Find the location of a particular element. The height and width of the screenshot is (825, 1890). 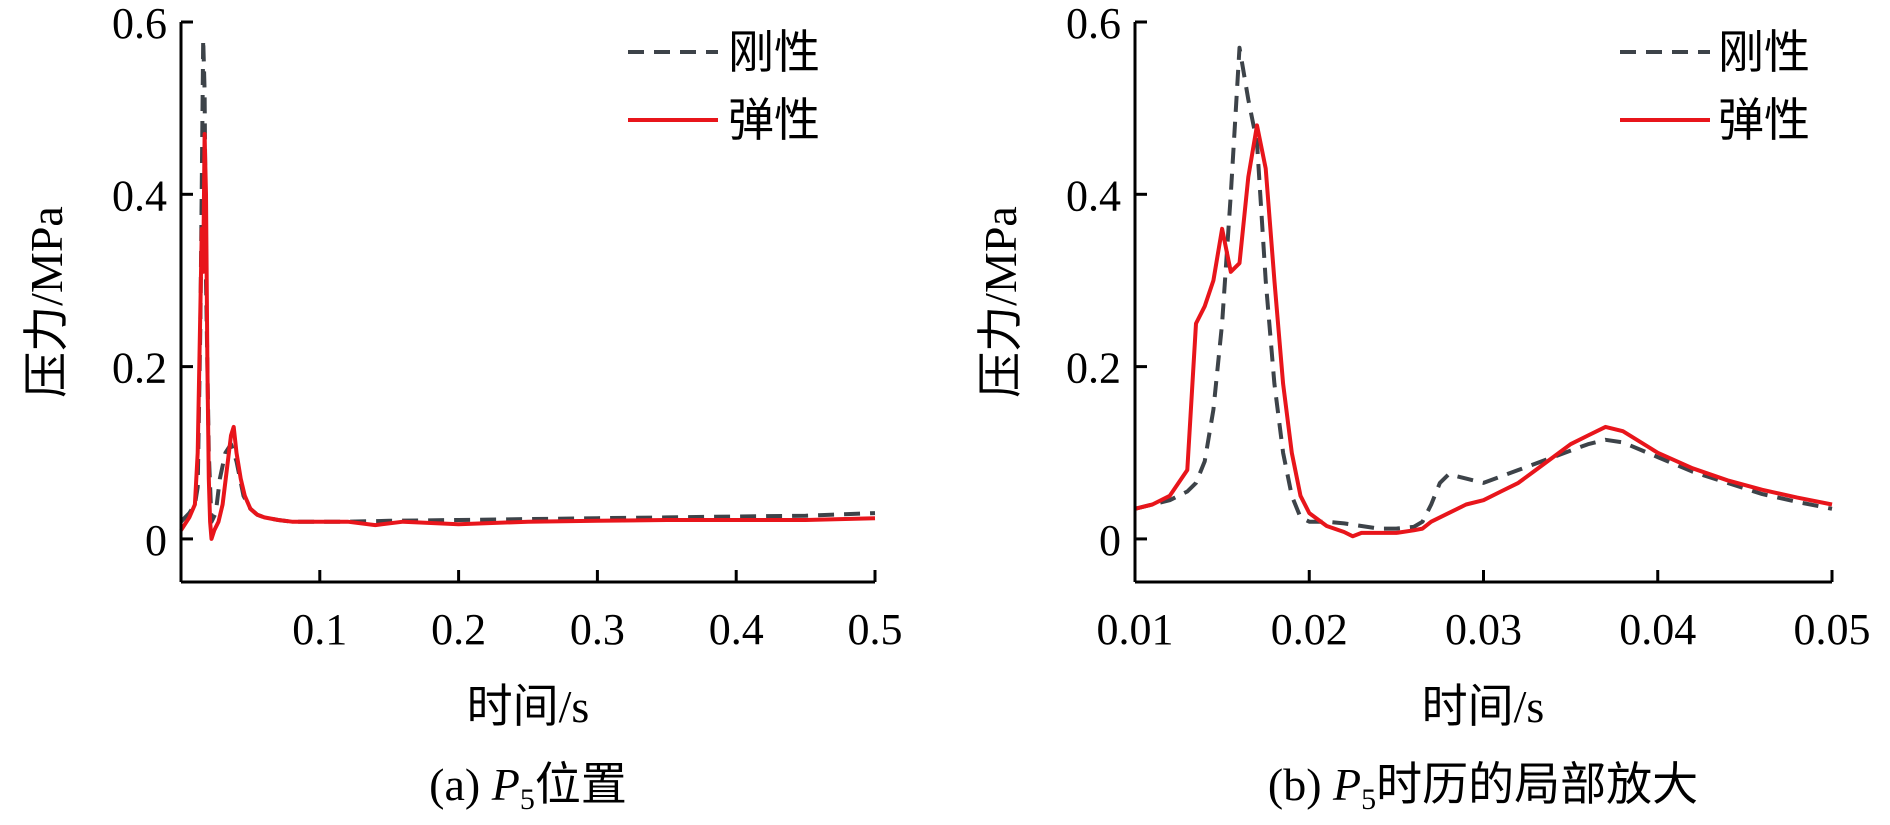

legend-label-rigid-a: 刚性 is located at coordinates (774, 52).